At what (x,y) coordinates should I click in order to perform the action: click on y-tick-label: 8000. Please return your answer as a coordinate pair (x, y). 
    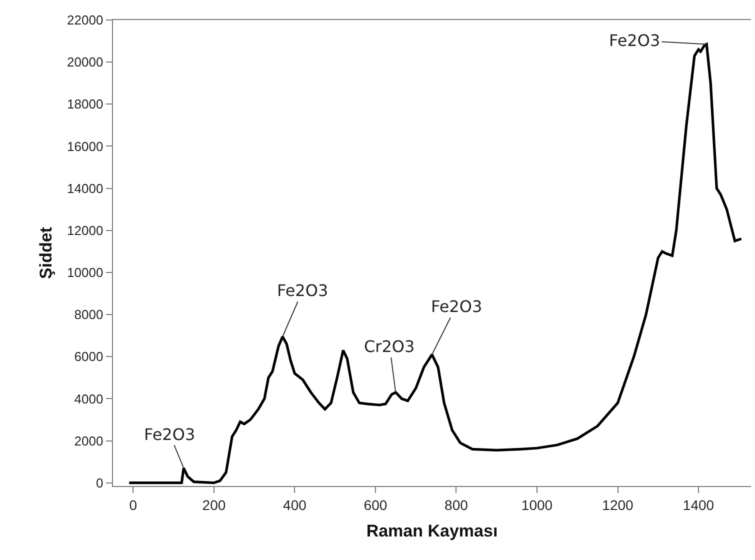
    Looking at the image, I should click on (89, 314).